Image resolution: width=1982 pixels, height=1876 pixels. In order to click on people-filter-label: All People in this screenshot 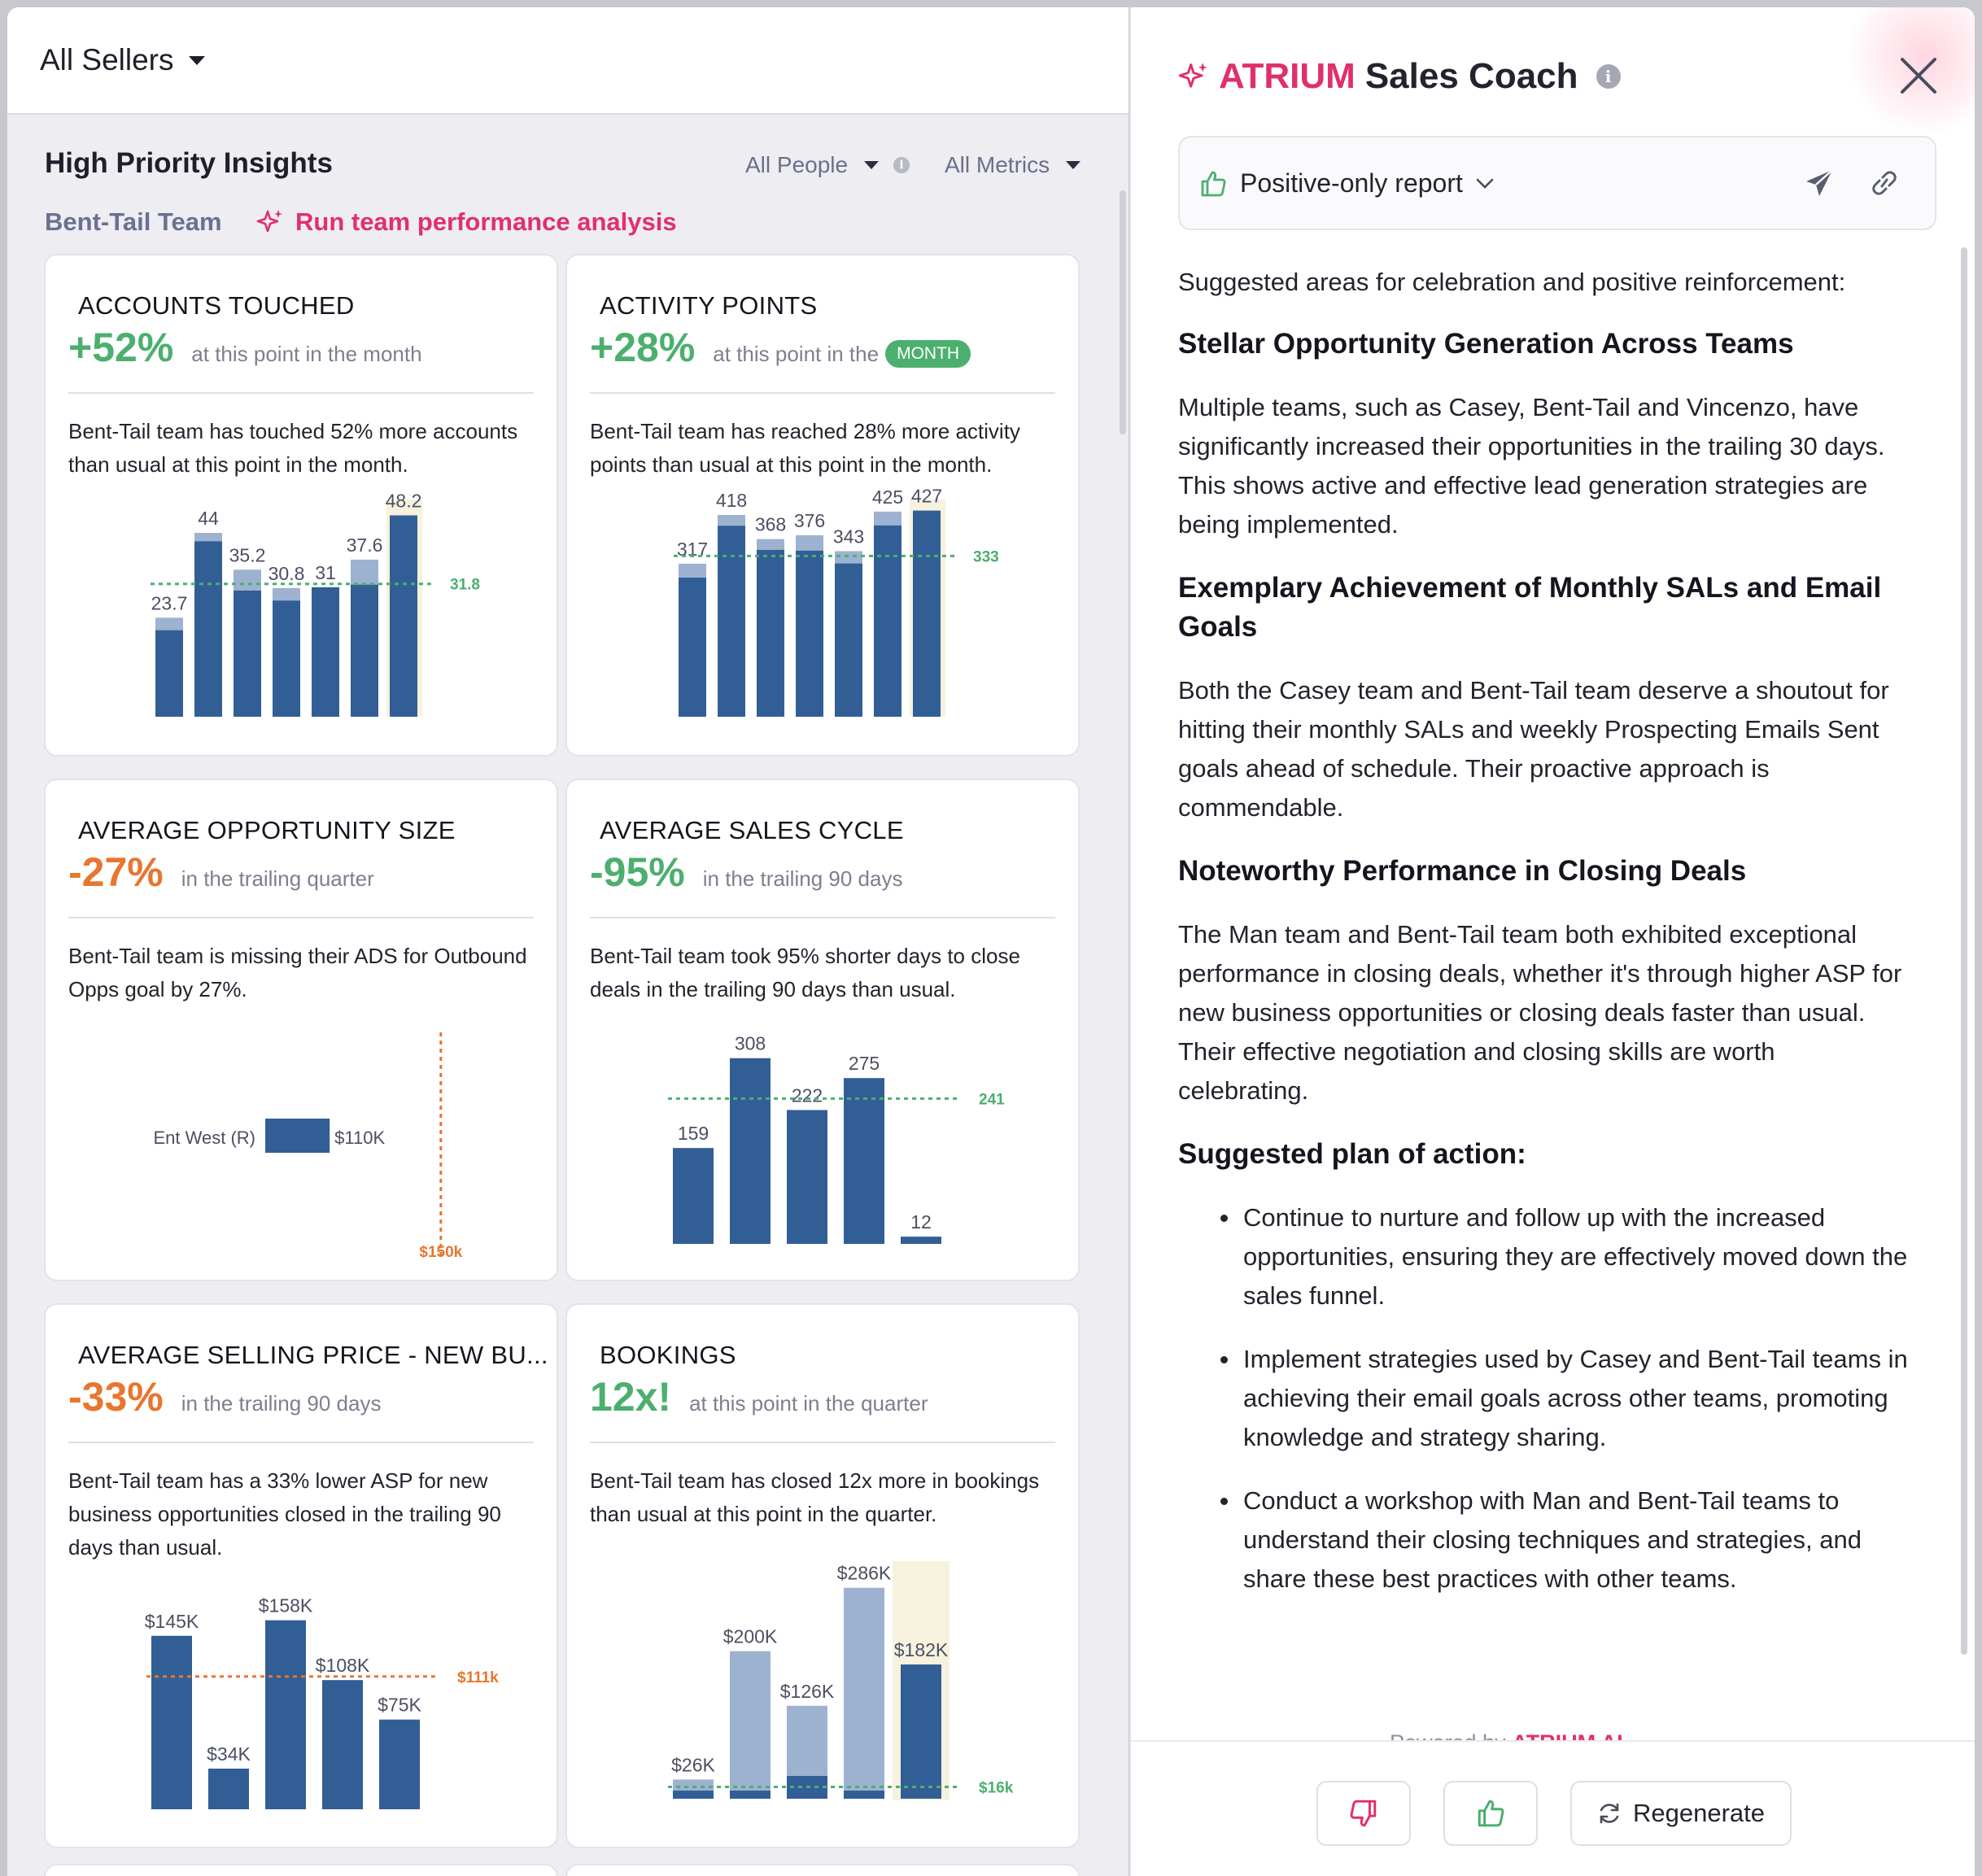, I will do `click(797, 164)`.